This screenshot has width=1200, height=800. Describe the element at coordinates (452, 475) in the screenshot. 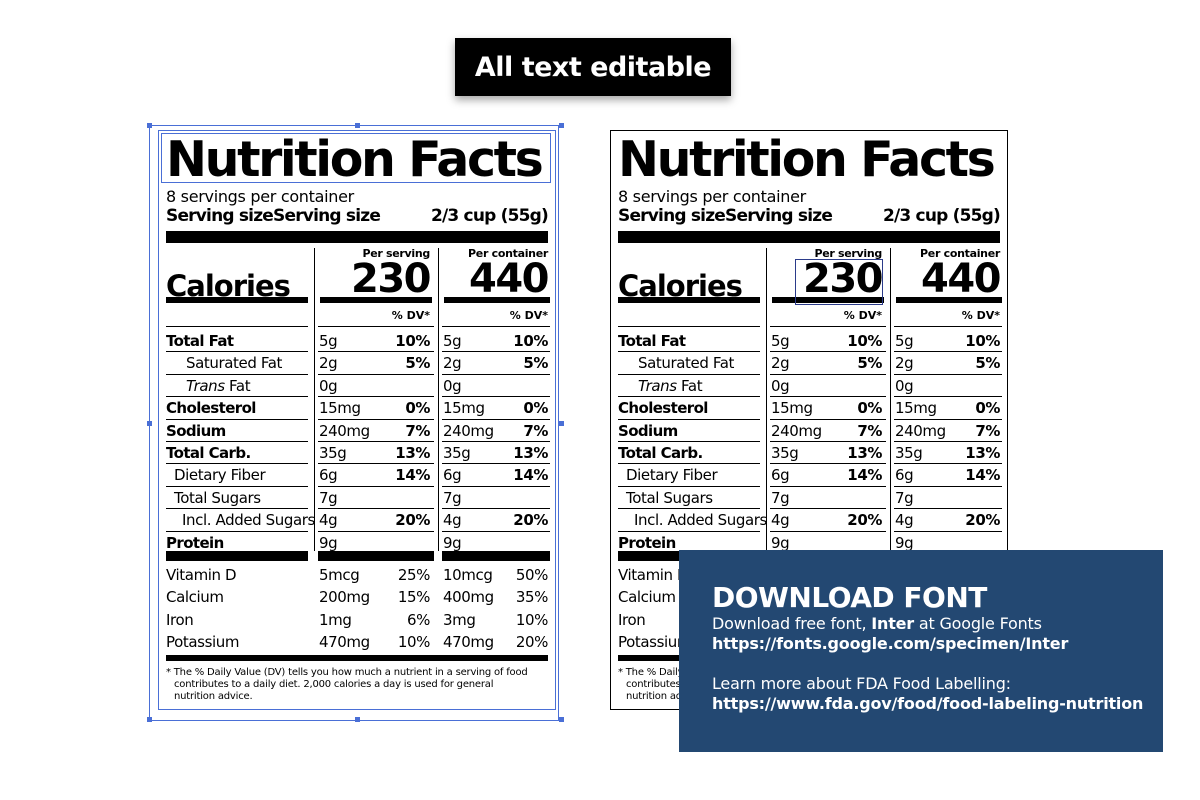

I see `container-amount: 6g` at that location.